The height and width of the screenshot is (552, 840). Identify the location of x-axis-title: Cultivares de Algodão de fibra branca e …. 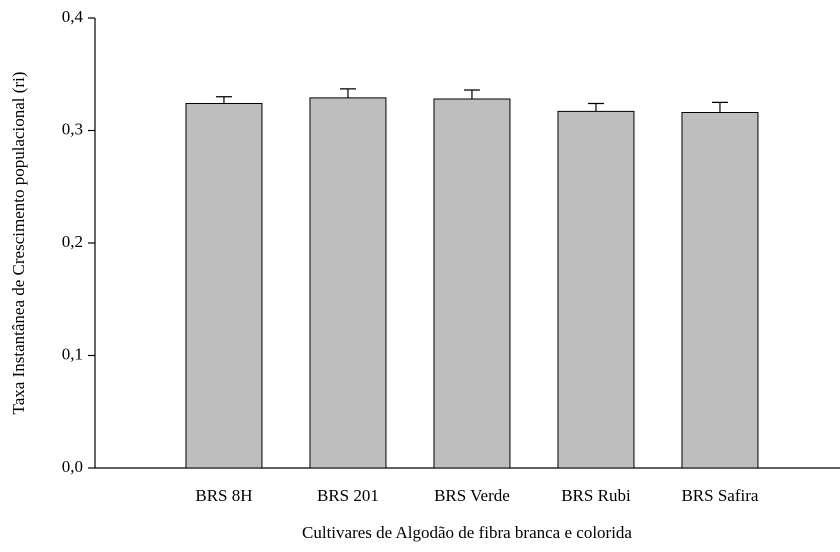
(467, 532).